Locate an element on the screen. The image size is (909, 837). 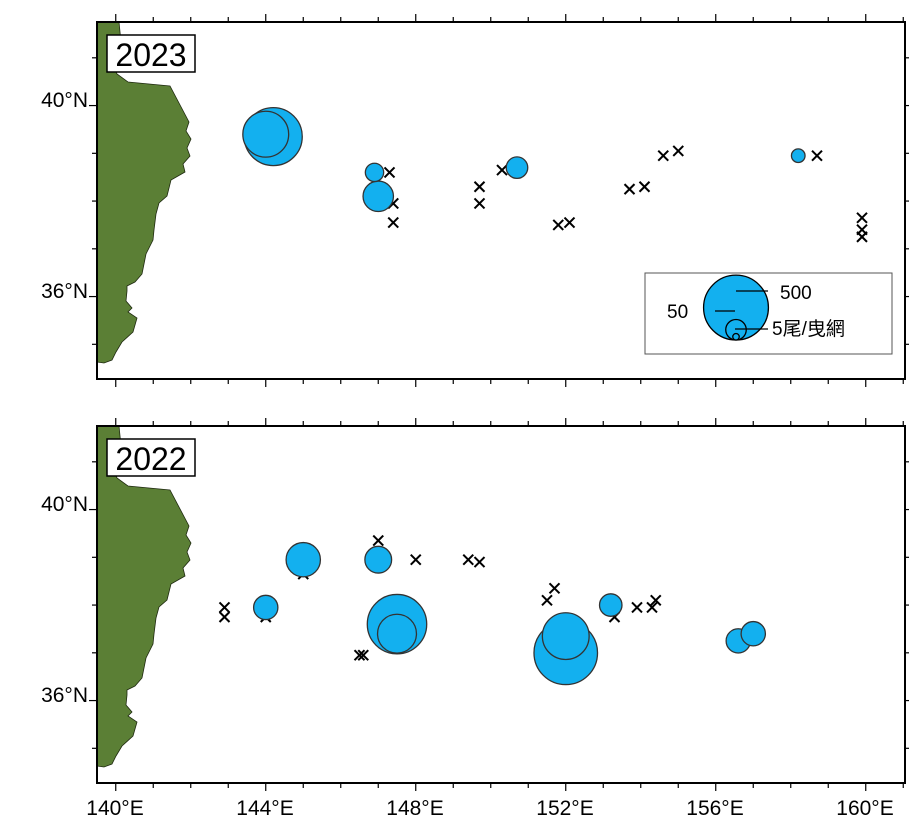
year-label-2023: 2023 is located at coordinates (150, 55).